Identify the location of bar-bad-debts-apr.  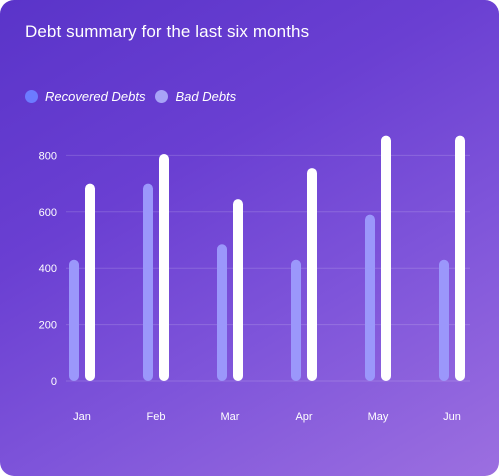
(312, 274).